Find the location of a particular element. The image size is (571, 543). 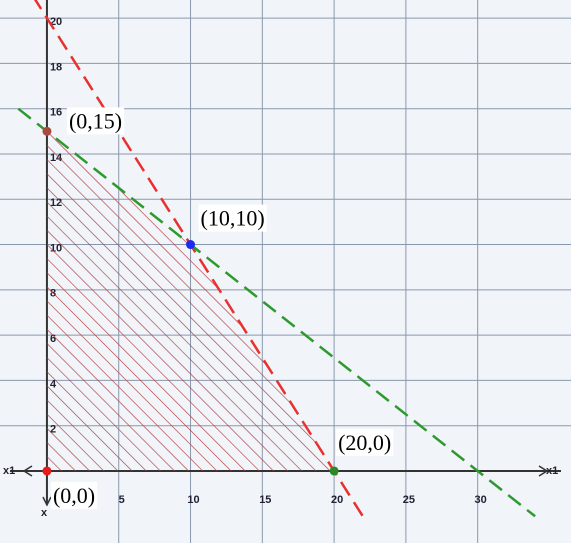

x-tick-label: 25 is located at coordinates (409, 500).